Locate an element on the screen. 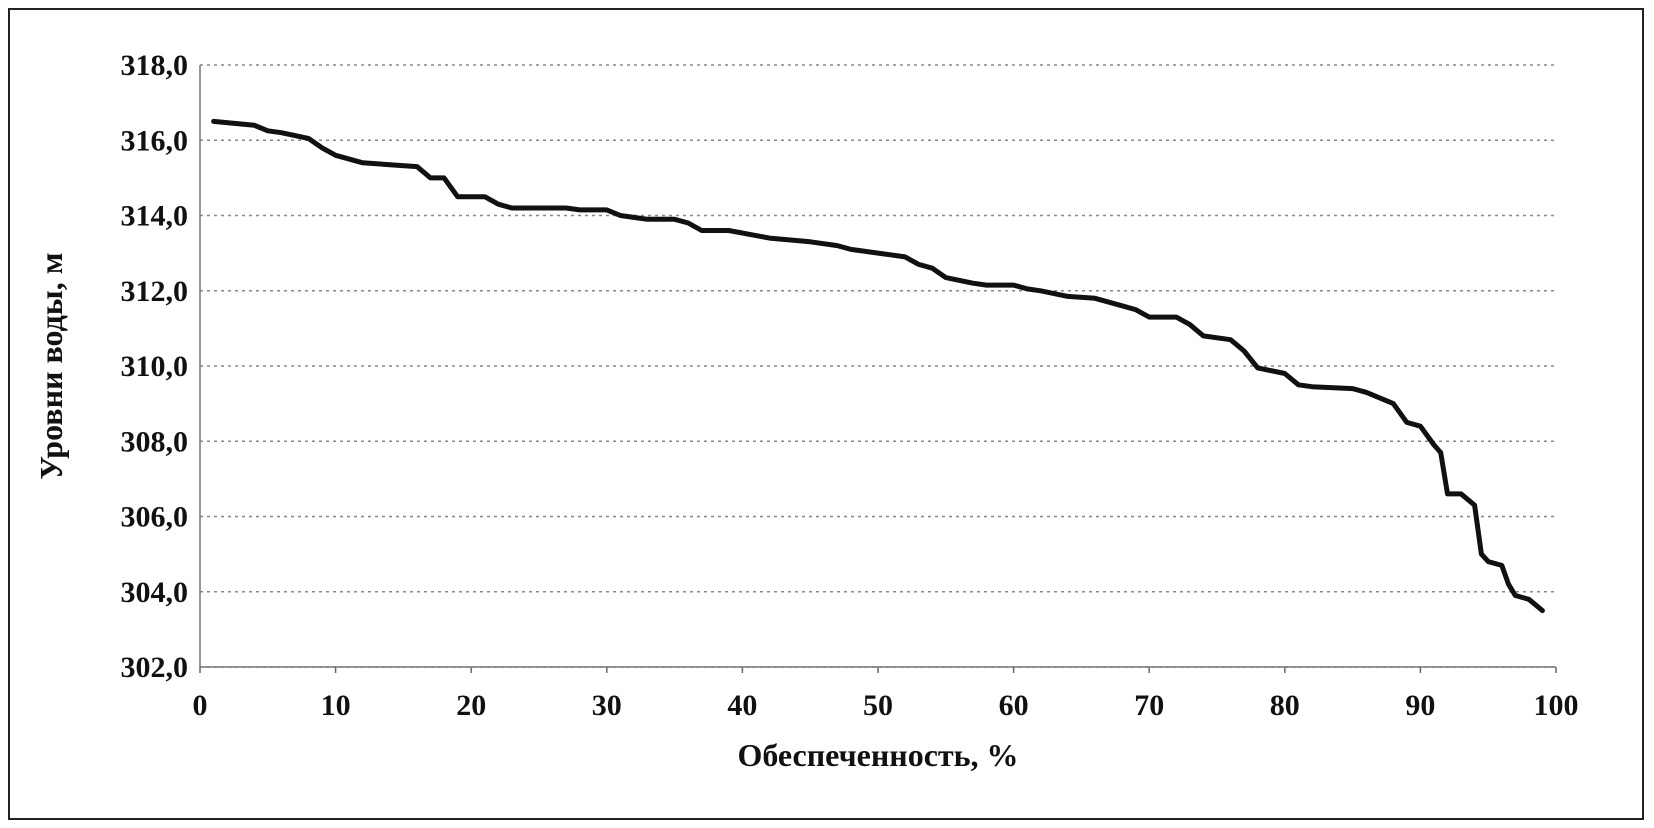 The height and width of the screenshot is (828, 1654). y-tick-label: 308,0 is located at coordinates (155, 441).